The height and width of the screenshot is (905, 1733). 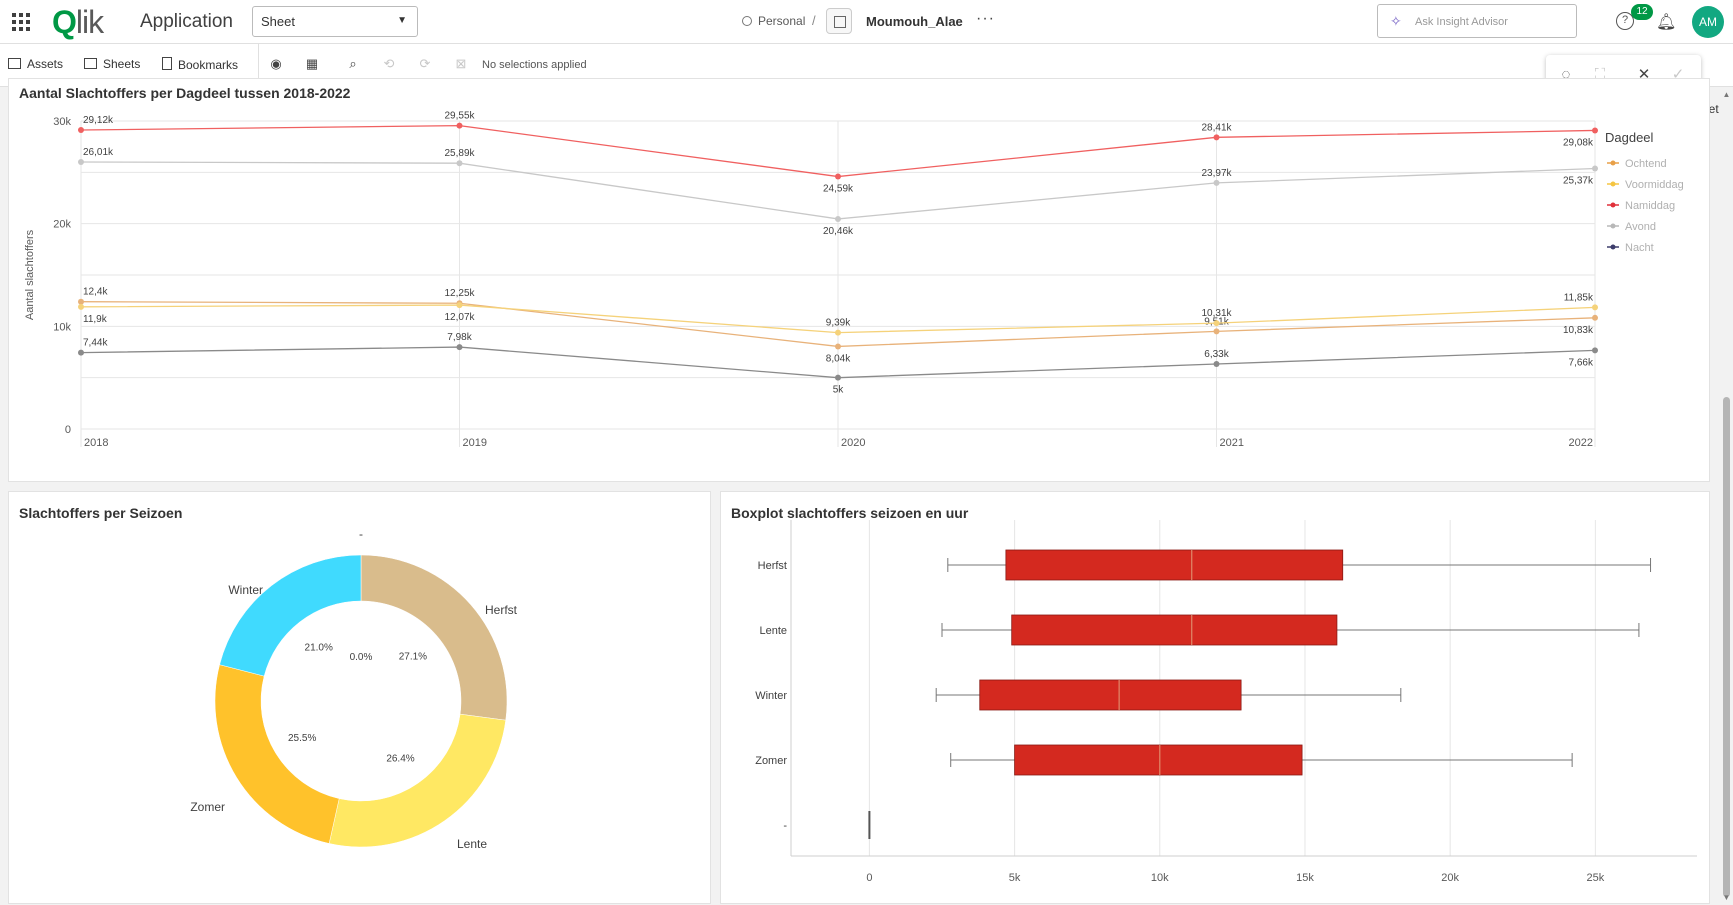 What do you see at coordinates (95, 292) in the screenshot?
I see `data-label: 12,4k` at bounding box center [95, 292].